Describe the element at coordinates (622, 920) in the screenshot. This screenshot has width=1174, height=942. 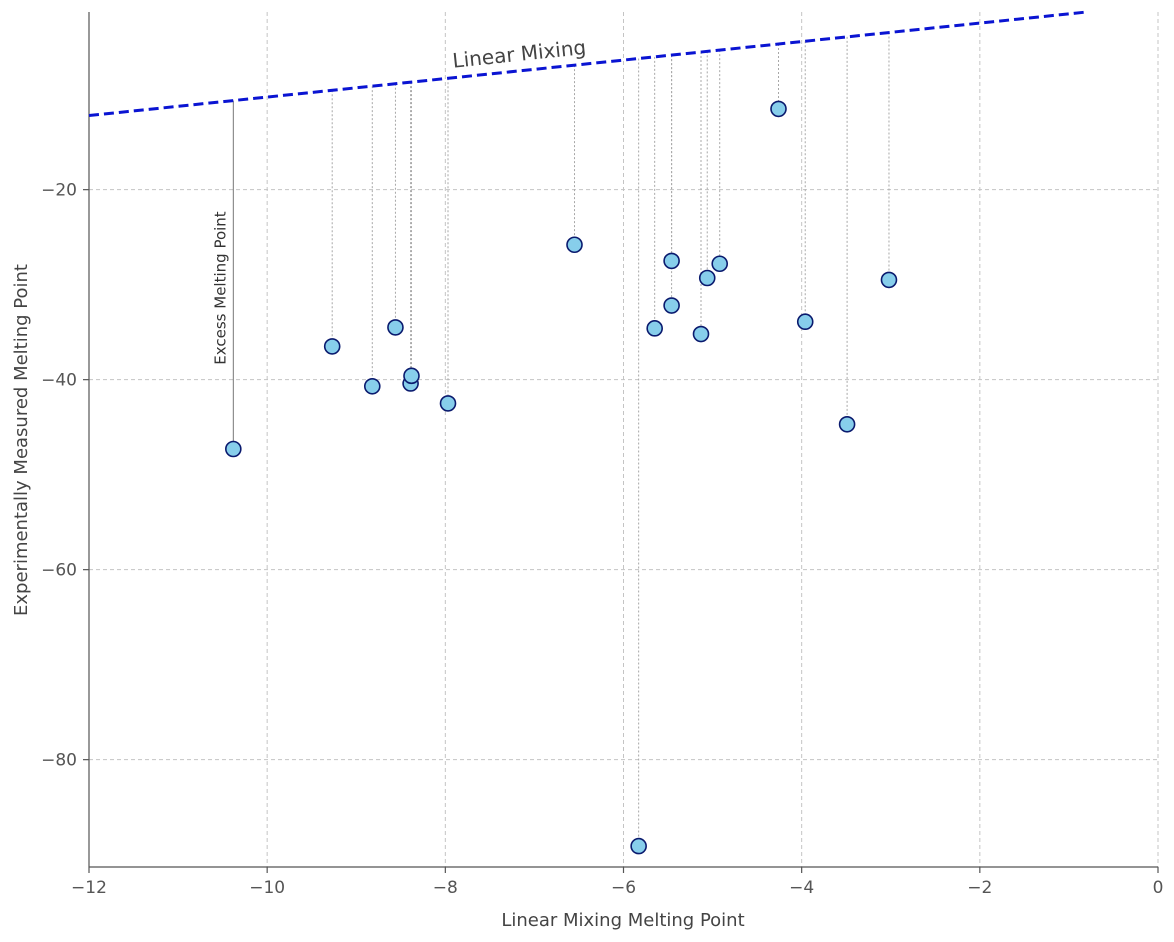
I see `x-axis-title: Linear Mixing Melting Point` at that location.